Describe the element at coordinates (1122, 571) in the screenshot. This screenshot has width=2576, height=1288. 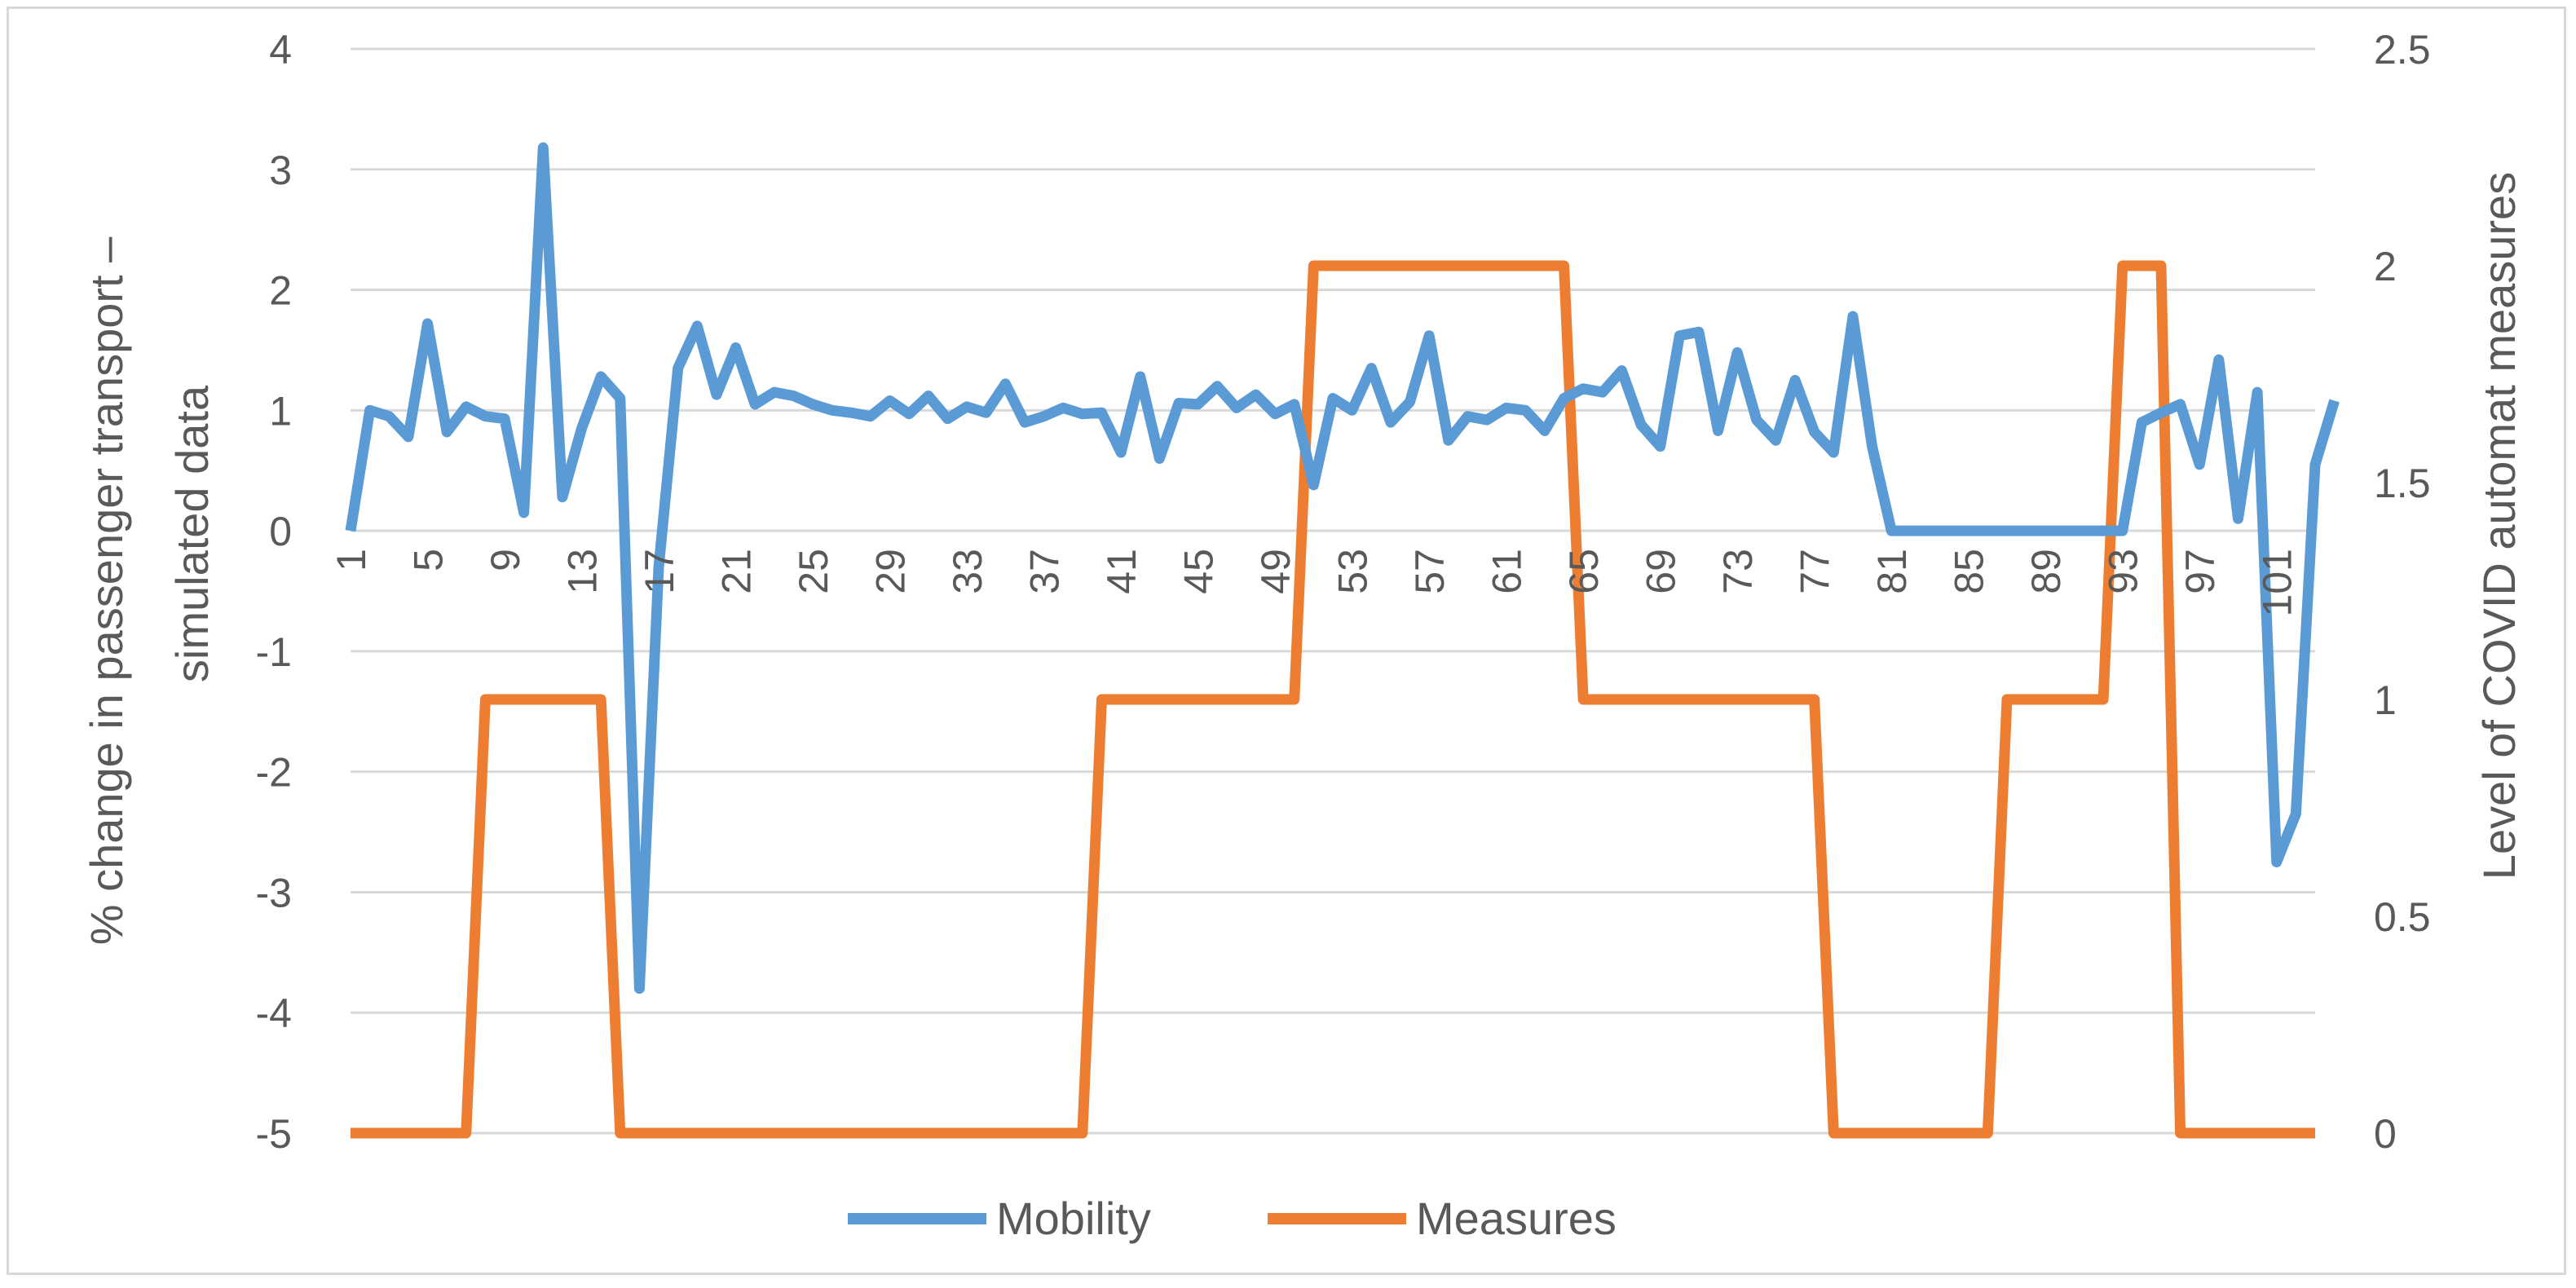
I see `x-tick-label: 41` at that location.